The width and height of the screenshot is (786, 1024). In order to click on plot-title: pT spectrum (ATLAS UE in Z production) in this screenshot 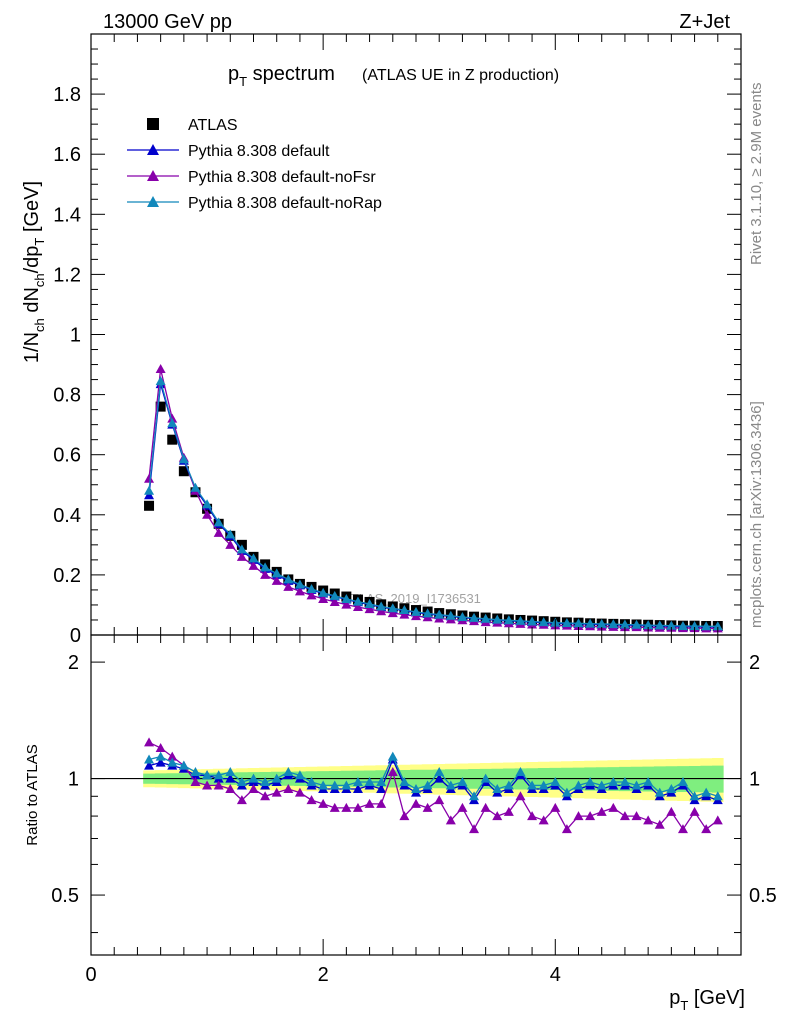, I will do `click(393, 76)`.